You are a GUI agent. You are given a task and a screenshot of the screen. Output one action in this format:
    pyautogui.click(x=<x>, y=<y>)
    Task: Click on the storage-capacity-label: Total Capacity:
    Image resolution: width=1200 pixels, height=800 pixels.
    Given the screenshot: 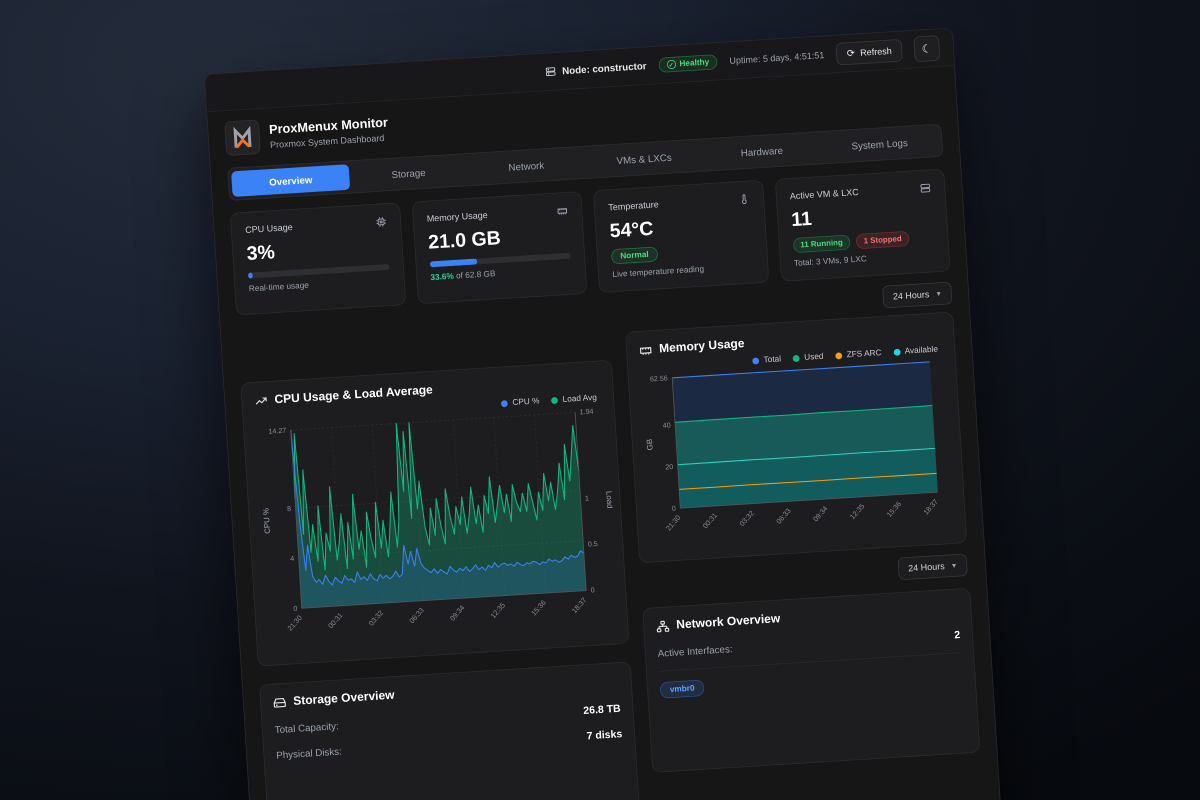 What is the action you would take?
    pyautogui.click(x=306, y=727)
    